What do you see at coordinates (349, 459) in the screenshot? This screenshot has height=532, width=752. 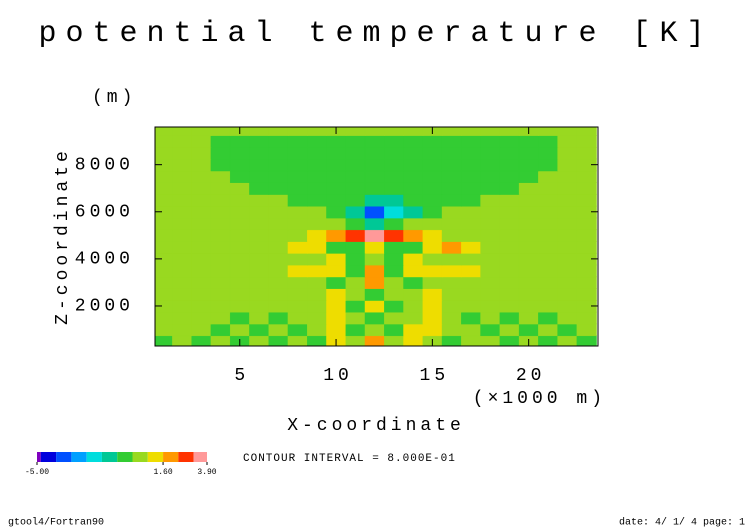 I see `contour-note: CONTOUR INTERVAL = 8.000E-01` at bounding box center [349, 459].